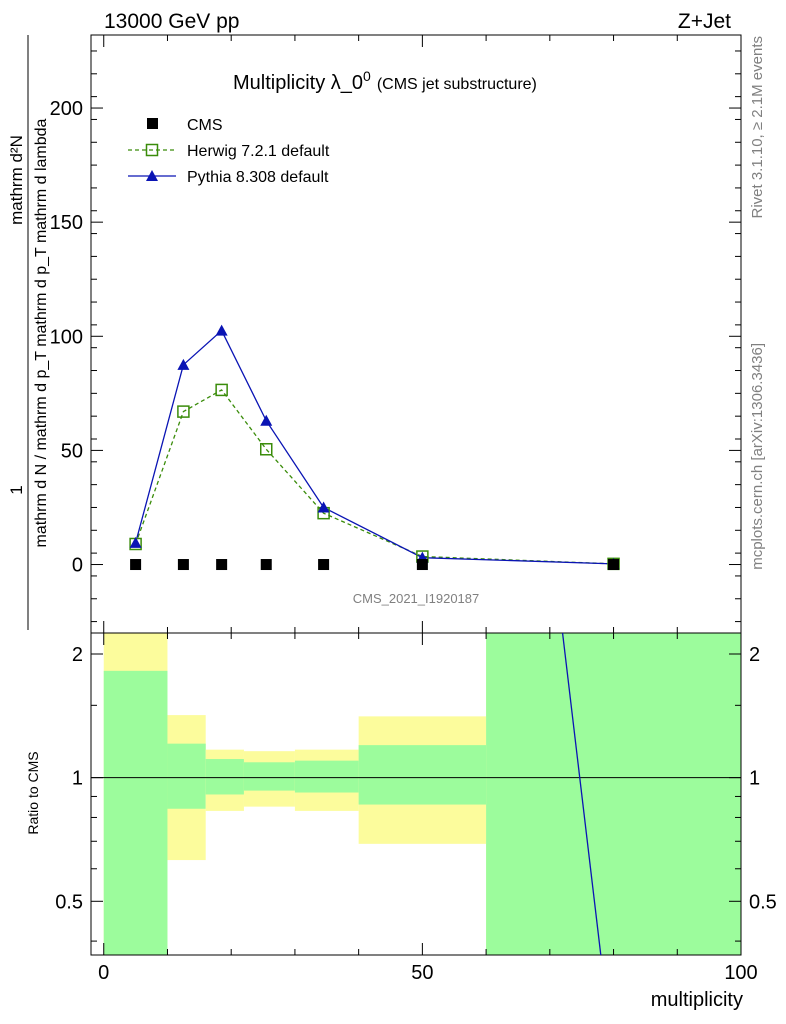 This screenshot has height=1024, width=786. I want to click on ratio-ytick-label-right-0.5: 0.5, so click(763, 902).